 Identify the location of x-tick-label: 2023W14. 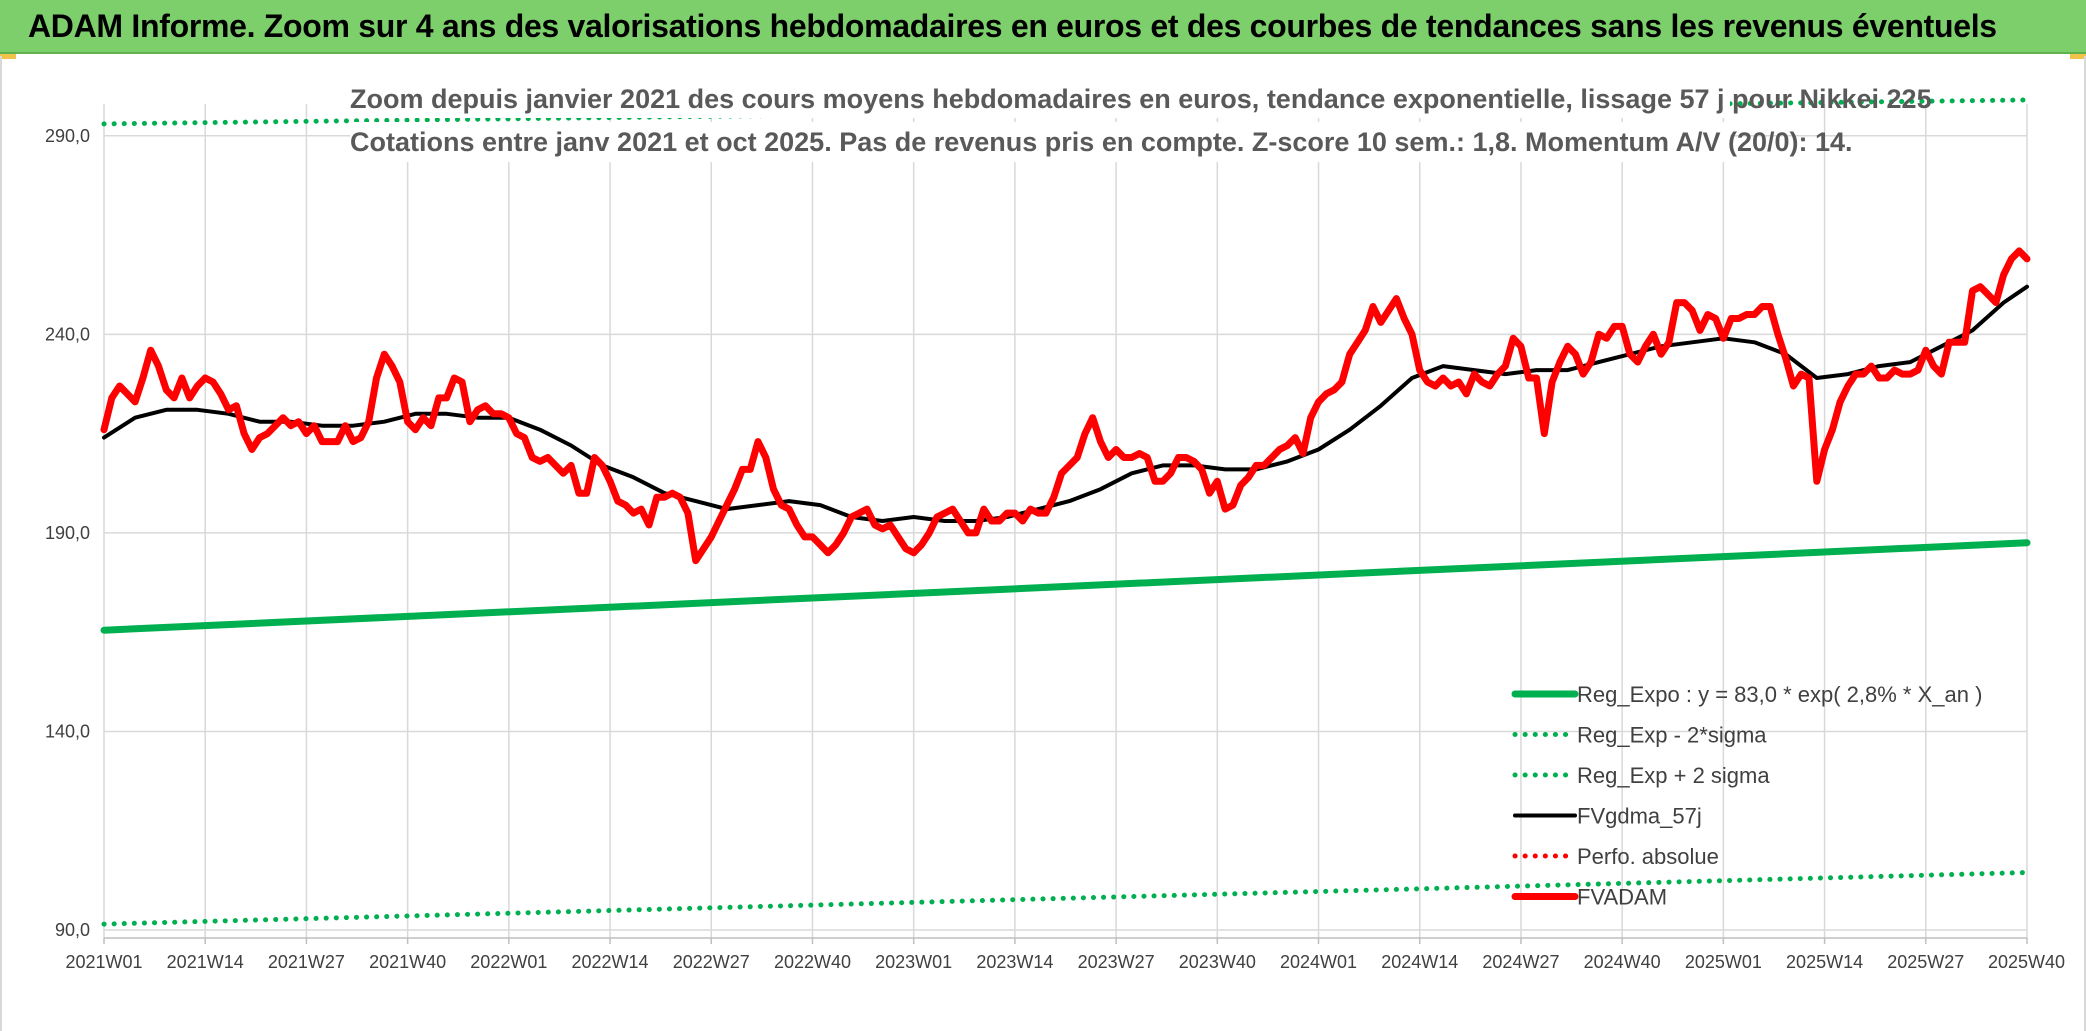
(1014, 962).